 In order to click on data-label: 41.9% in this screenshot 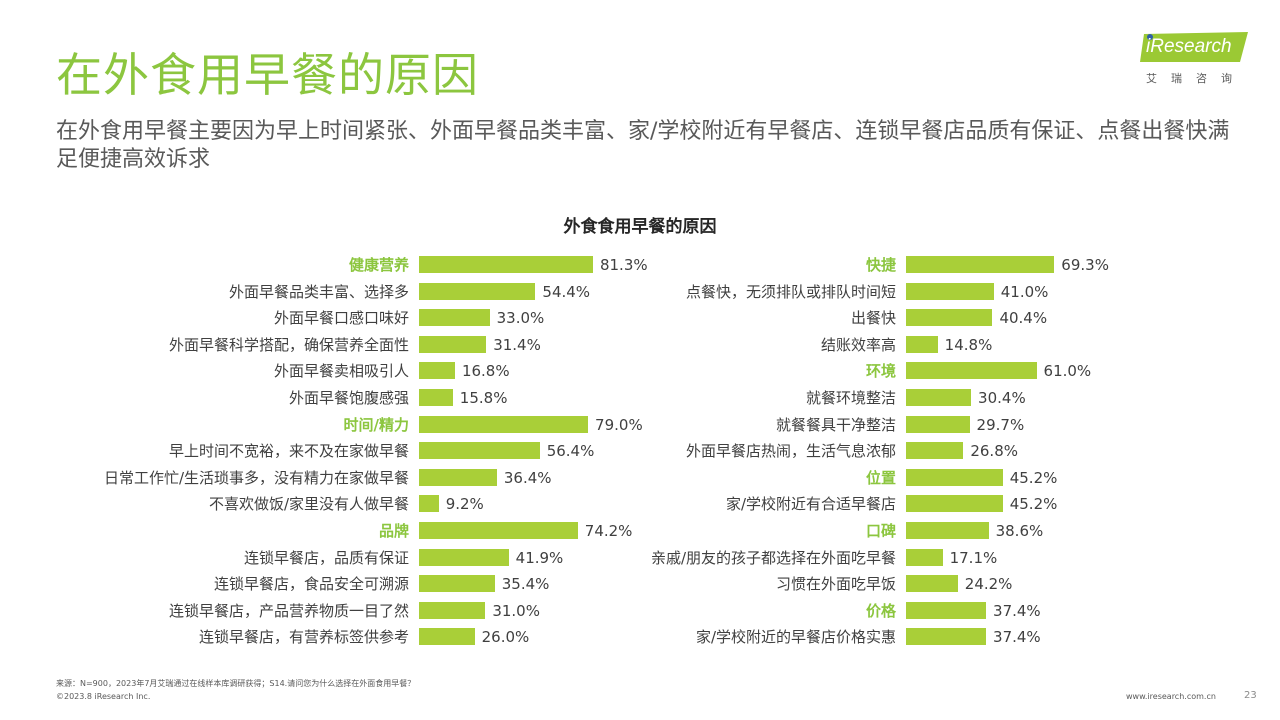, I will do `click(539, 557)`.